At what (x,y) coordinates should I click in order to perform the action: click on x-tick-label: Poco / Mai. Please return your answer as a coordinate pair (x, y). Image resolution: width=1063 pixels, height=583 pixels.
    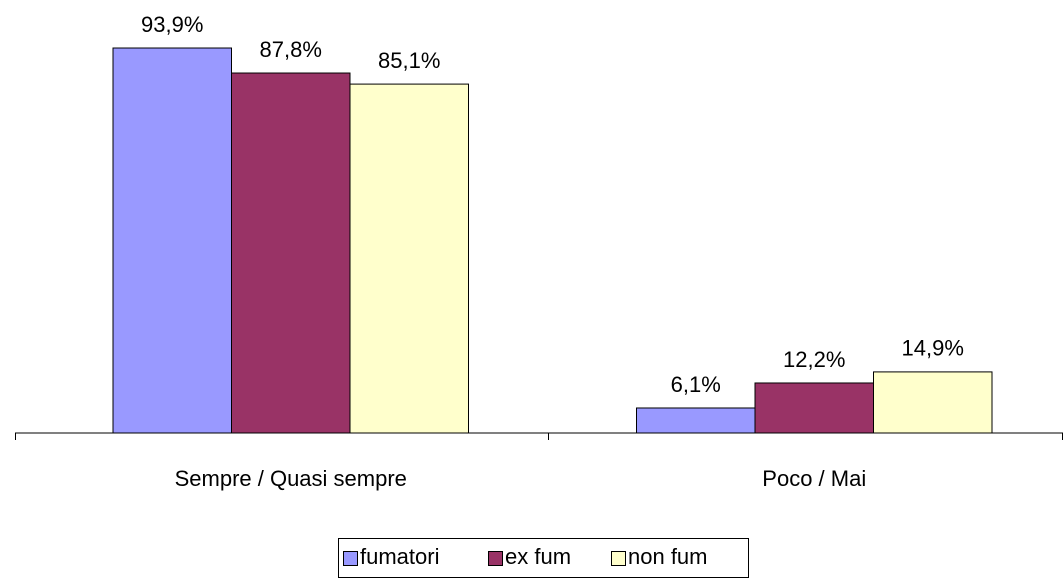
    Looking at the image, I should click on (814, 478).